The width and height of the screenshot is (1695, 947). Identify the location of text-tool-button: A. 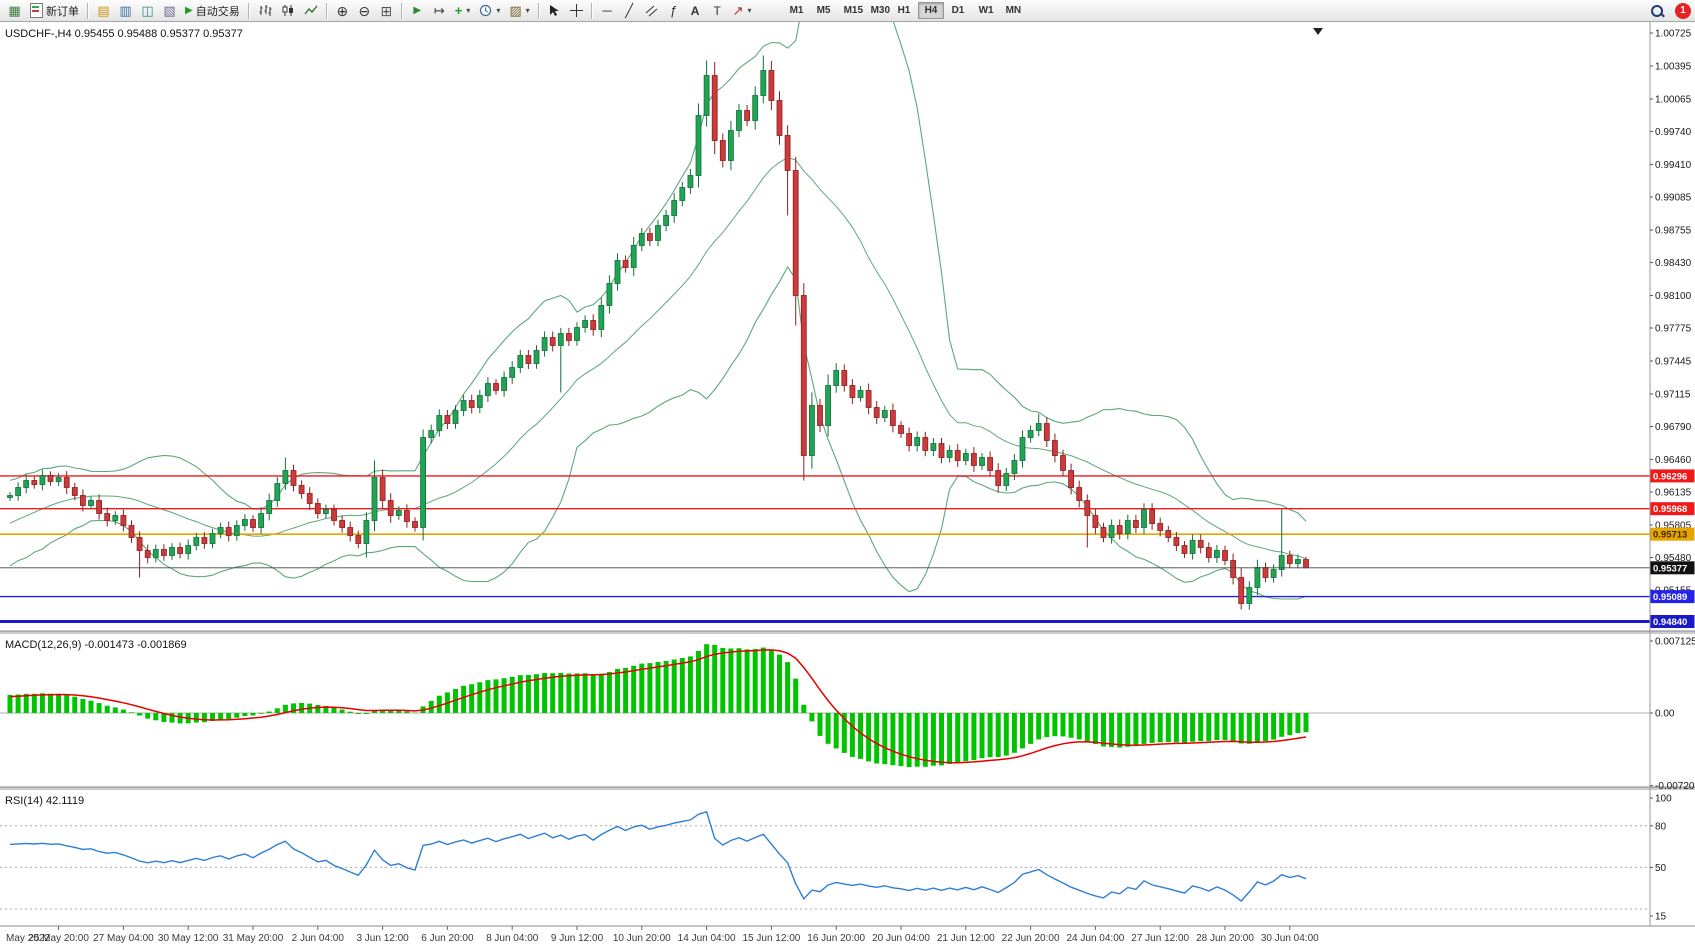
(695, 10).